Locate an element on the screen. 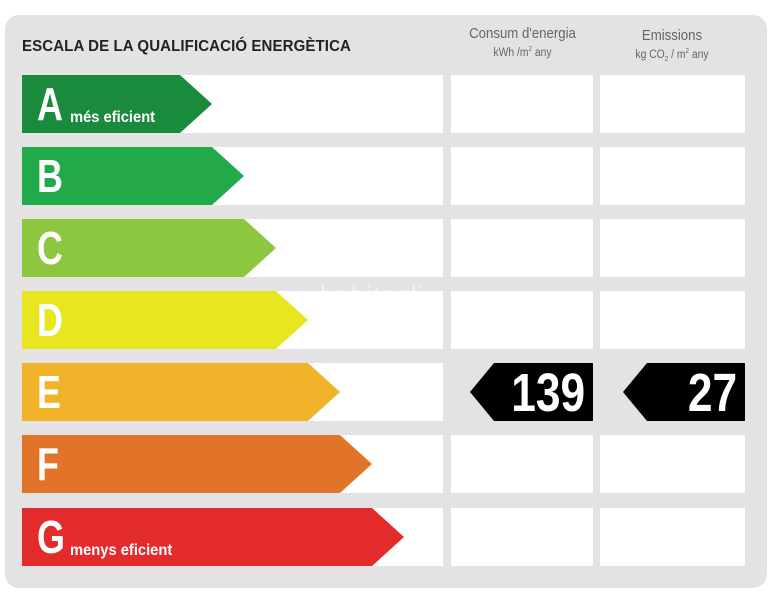 Image resolution: width=772 pixels, height=600 pixels. emissions-value: 27 is located at coordinates (712, 393).